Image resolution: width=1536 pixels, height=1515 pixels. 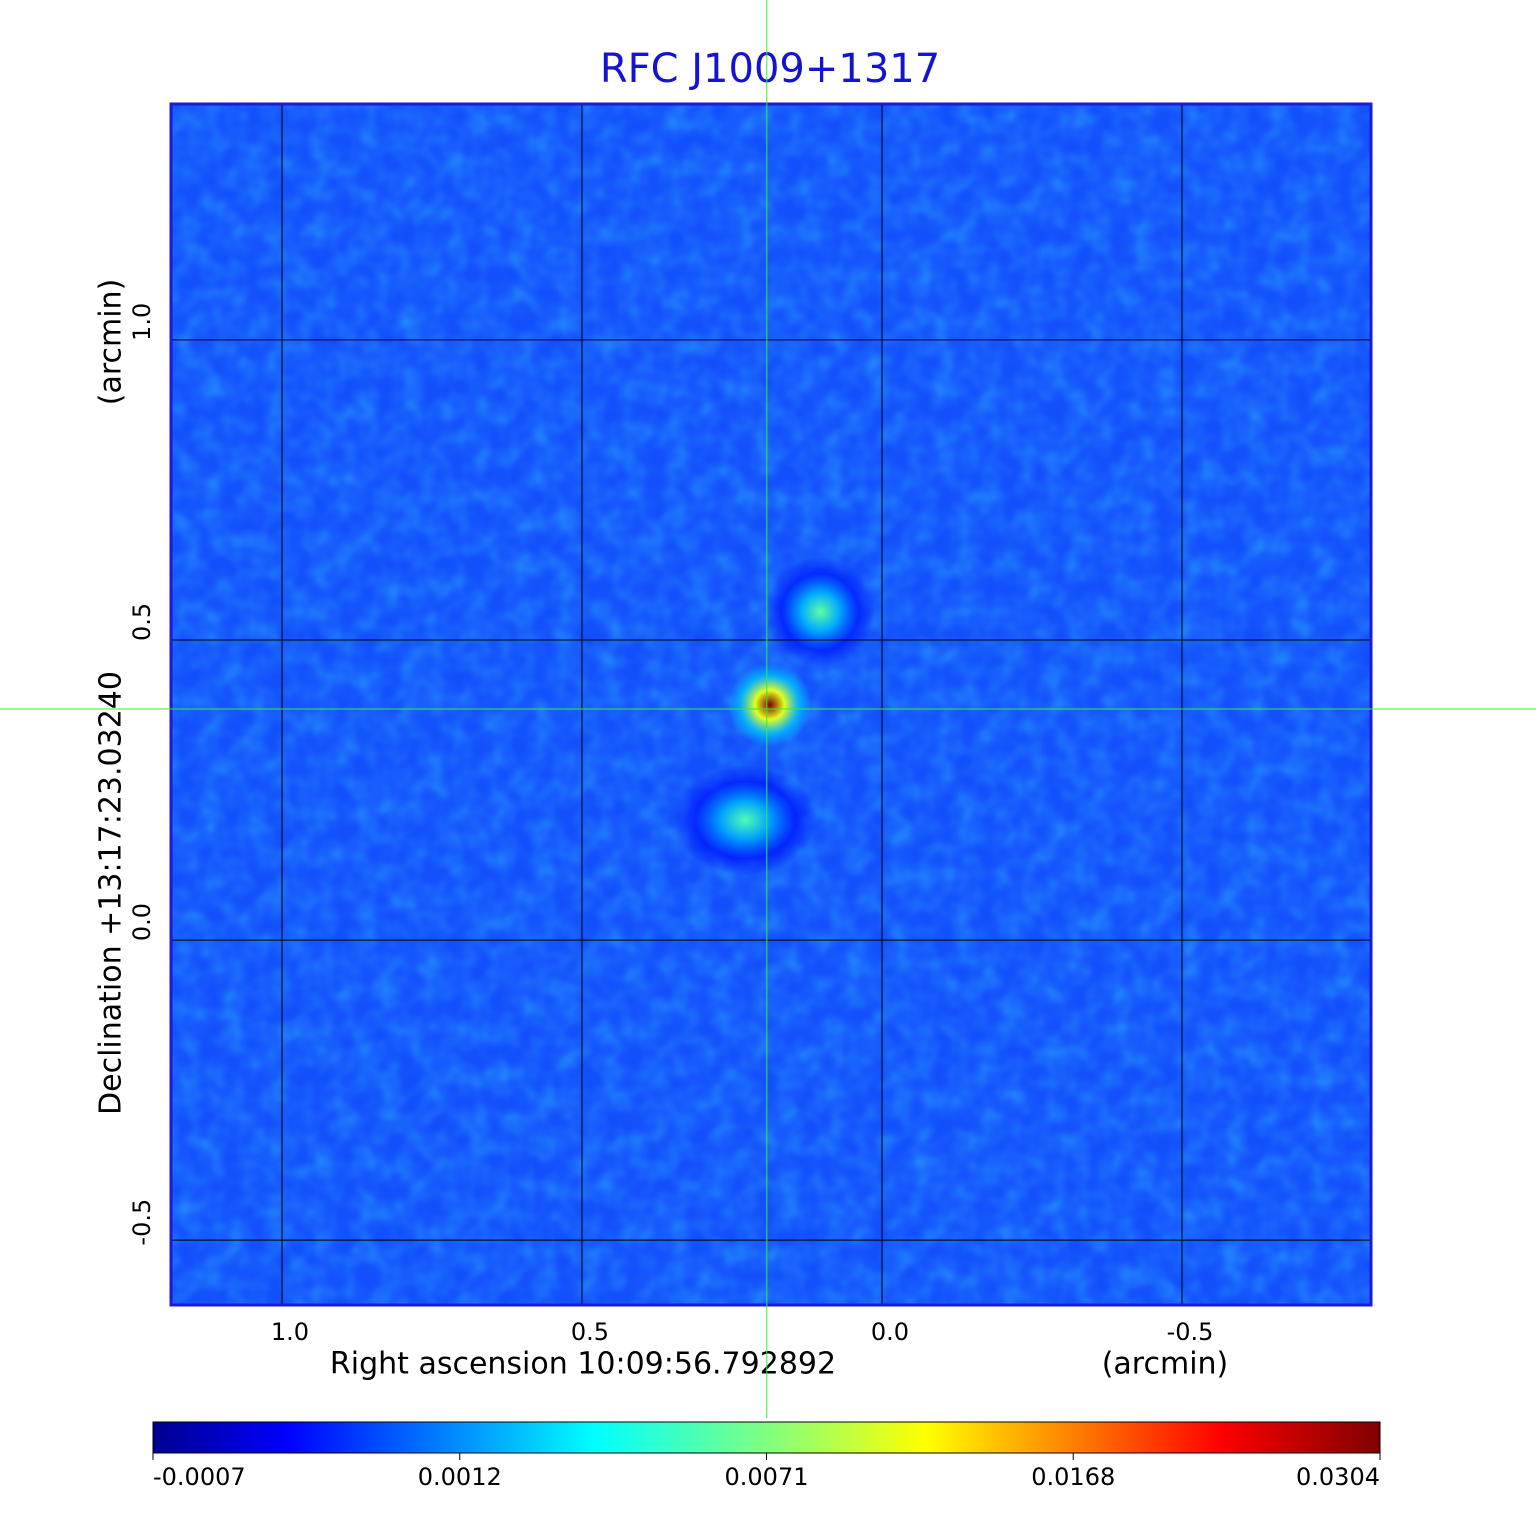 I want to click on x-tick-label: 1.0, so click(x=290, y=1332).